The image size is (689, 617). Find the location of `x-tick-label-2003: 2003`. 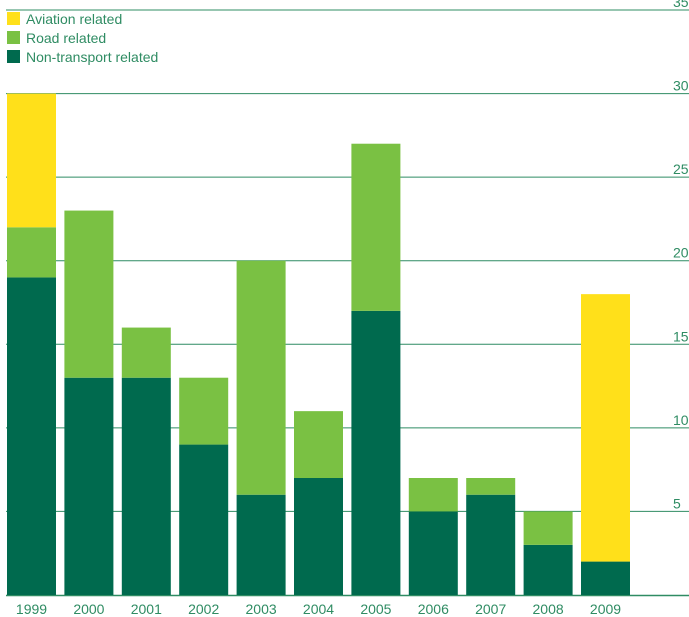

x-tick-label-2003: 2003 is located at coordinates (261, 609).